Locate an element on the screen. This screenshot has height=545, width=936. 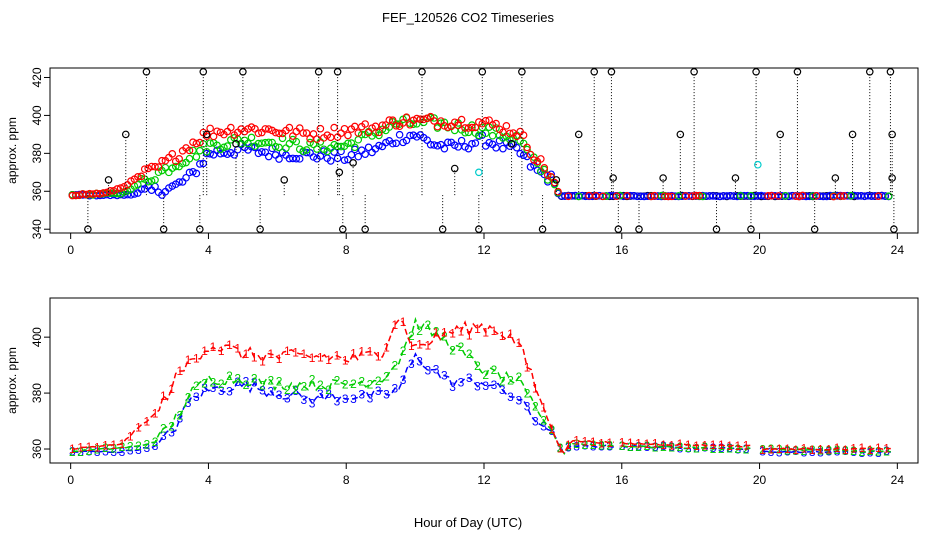
spike-marker-high is located at coordinates (522, 71).